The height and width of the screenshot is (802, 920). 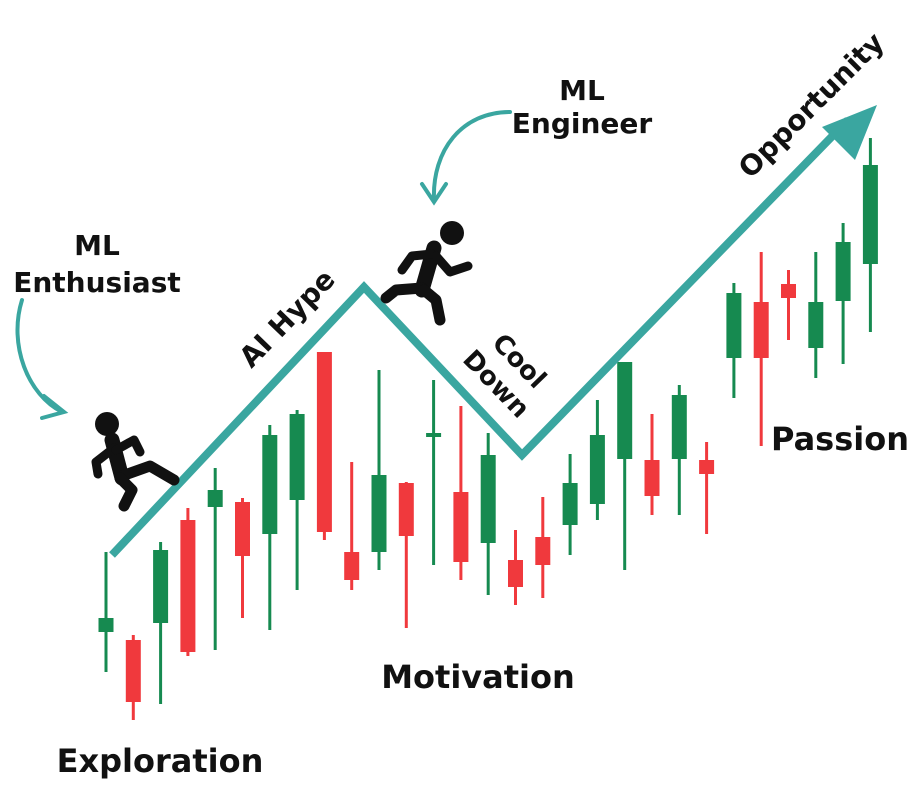 What do you see at coordinates (478, 677) in the screenshot?
I see `motivation-label: Motivation` at bounding box center [478, 677].